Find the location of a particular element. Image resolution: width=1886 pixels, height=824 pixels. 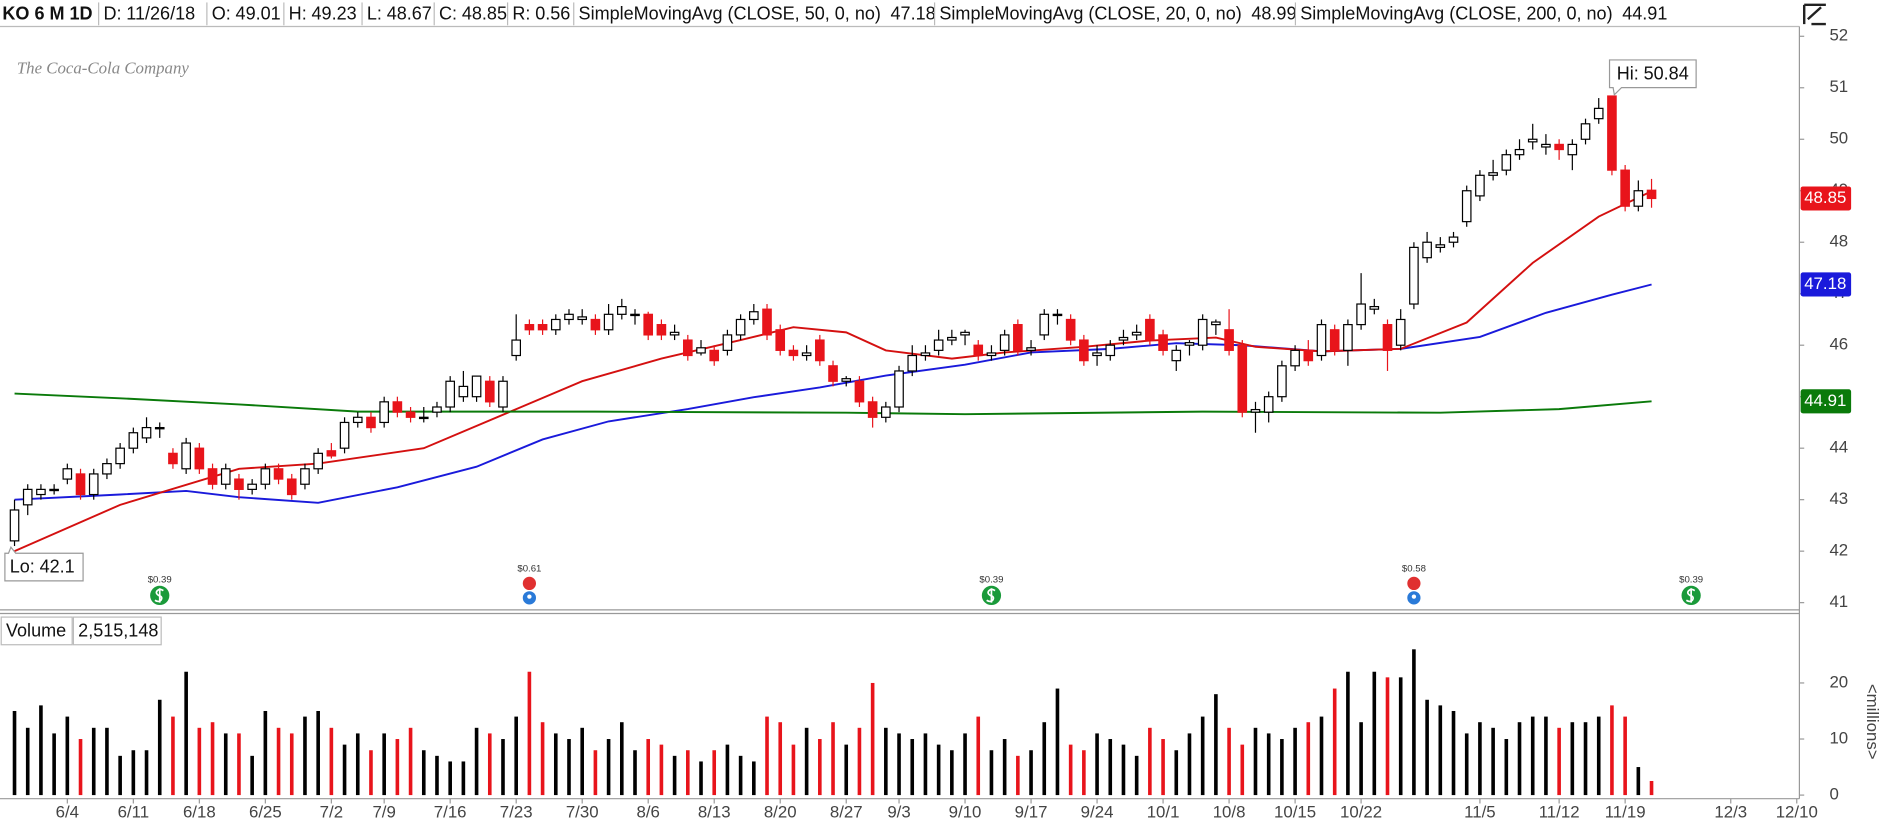

high-callout is located at coordinates (1652, 78).